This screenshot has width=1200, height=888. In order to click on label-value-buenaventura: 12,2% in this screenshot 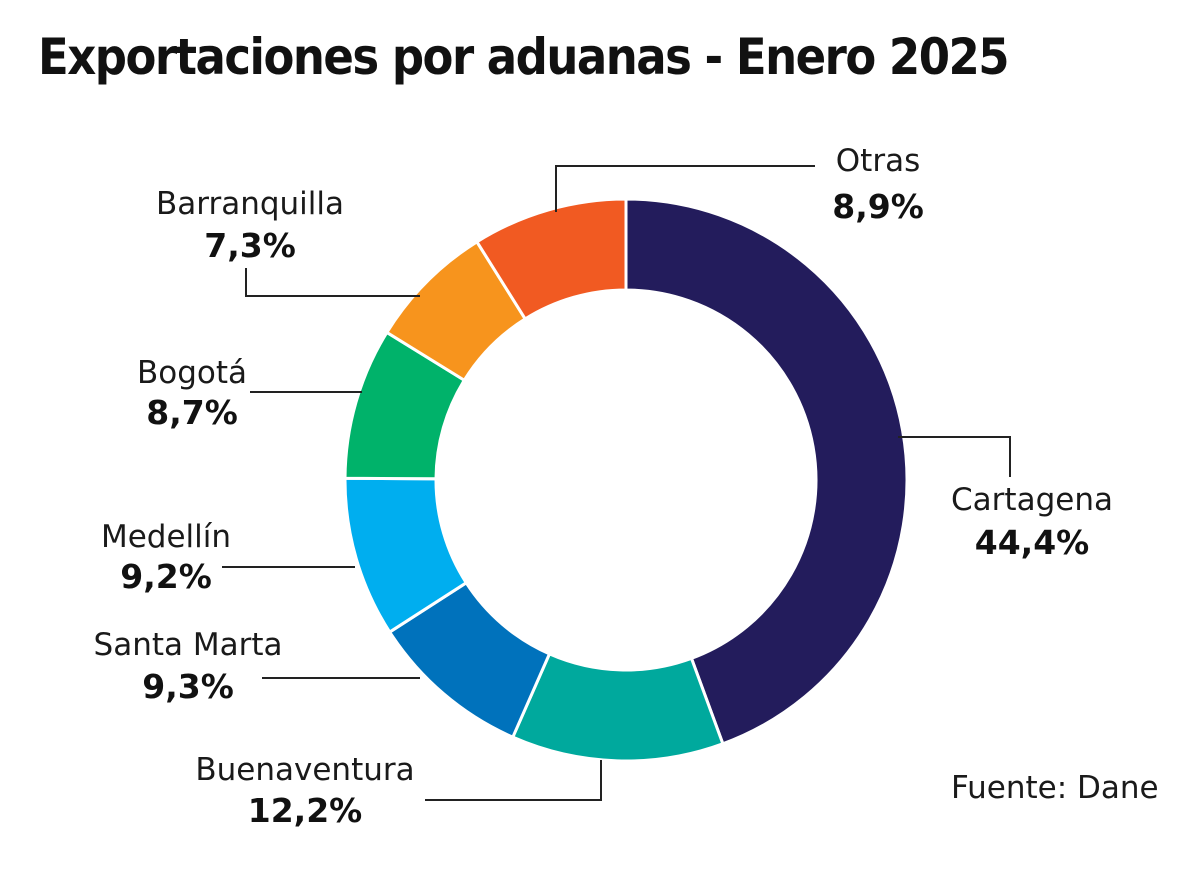, I will do `click(305, 810)`.